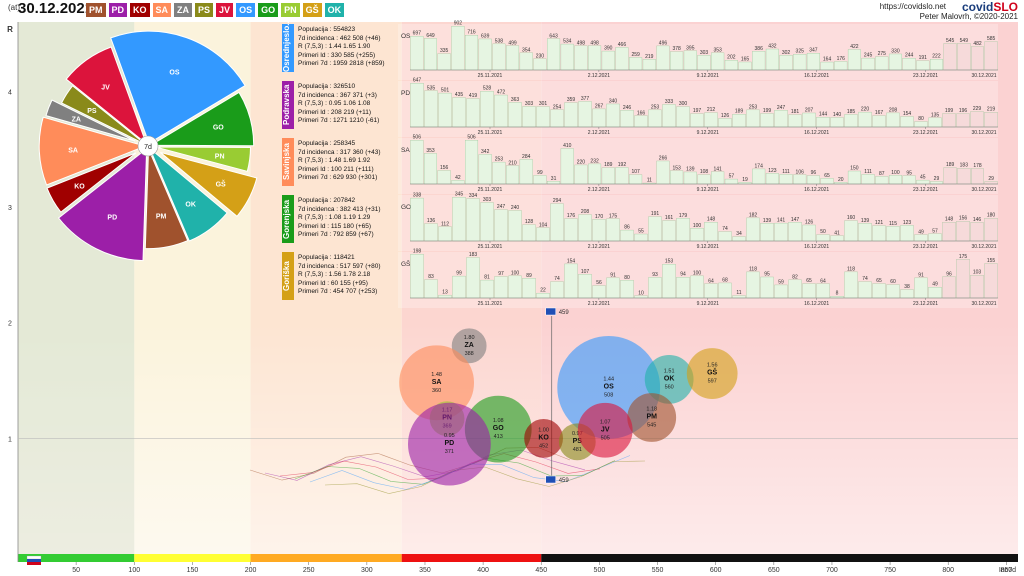  What do you see at coordinates (473, 255) in the screenshot?
I see `bar-value-label: 183` at bounding box center [473, 255].